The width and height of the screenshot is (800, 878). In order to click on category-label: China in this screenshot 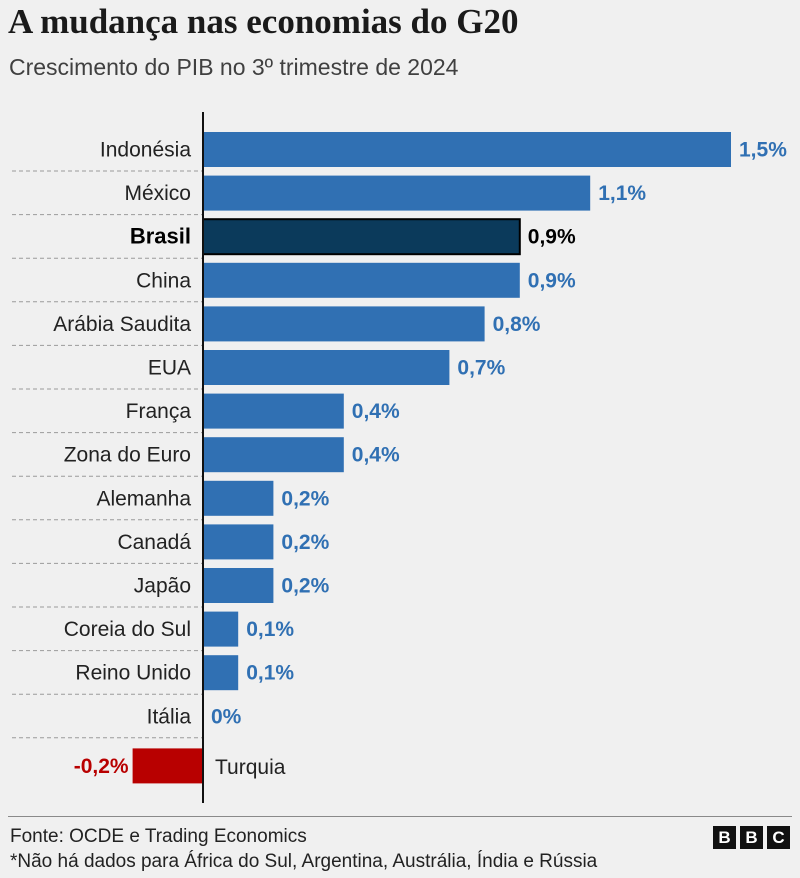, I will do `click(163, 280)`.